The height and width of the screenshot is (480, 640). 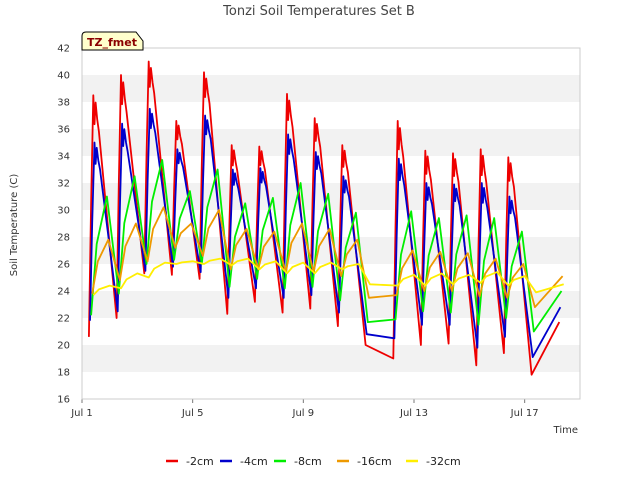 I want to click on y-tick-label: 22, so click(x=63, y=319).